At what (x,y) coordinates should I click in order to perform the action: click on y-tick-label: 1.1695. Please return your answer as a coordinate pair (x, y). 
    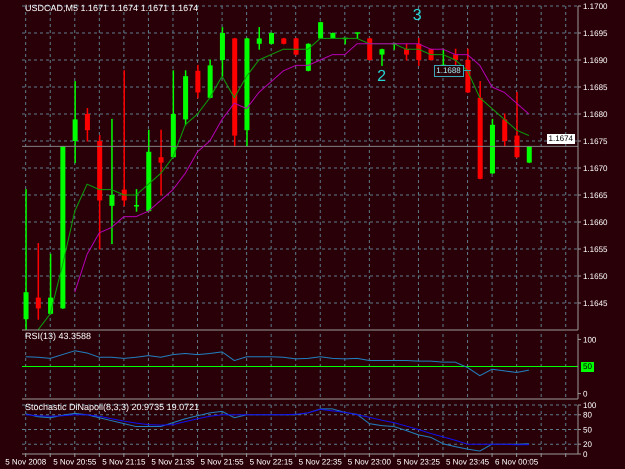
    Looking at the image, I should click on (595, 33).